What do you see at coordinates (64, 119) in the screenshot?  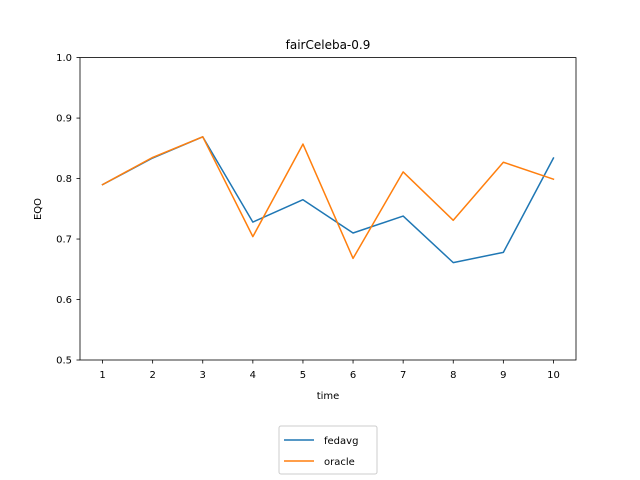 I see `y-tick-label: 0.9` at bounding box center [64, 119].